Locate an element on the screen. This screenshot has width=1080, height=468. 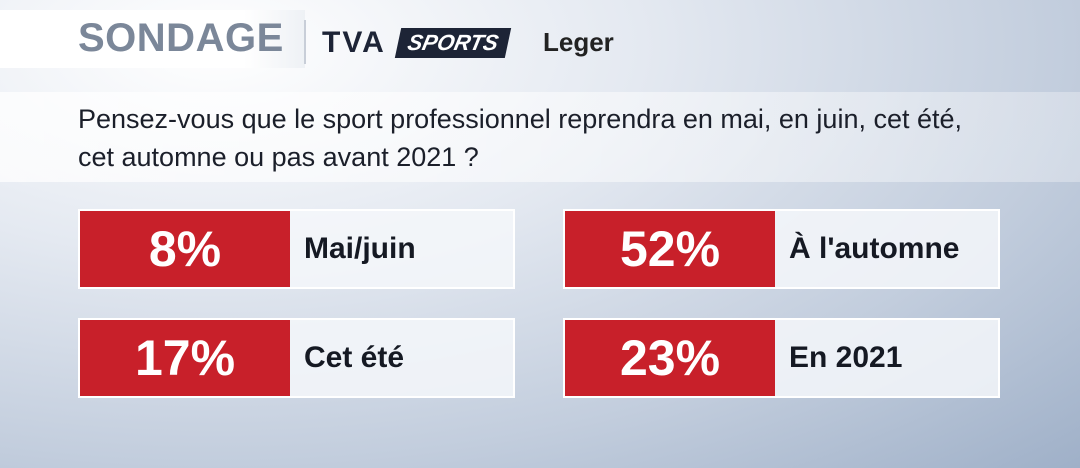
result-label: Mai/juin is located at coordinates (360, 248).